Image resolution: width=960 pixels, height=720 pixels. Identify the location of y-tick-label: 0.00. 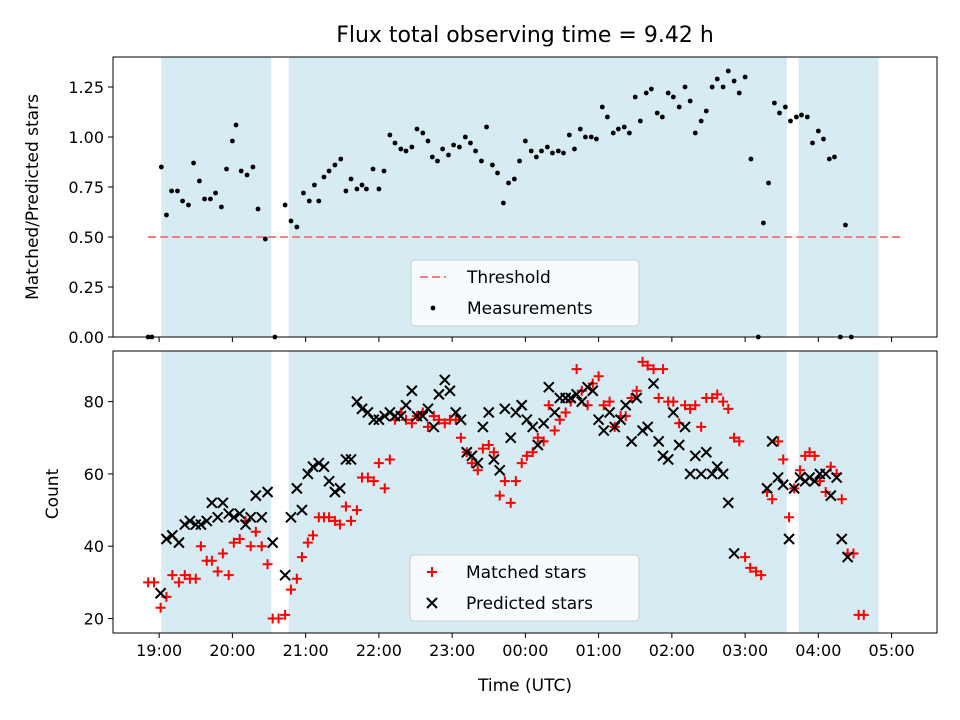
(86, 337).